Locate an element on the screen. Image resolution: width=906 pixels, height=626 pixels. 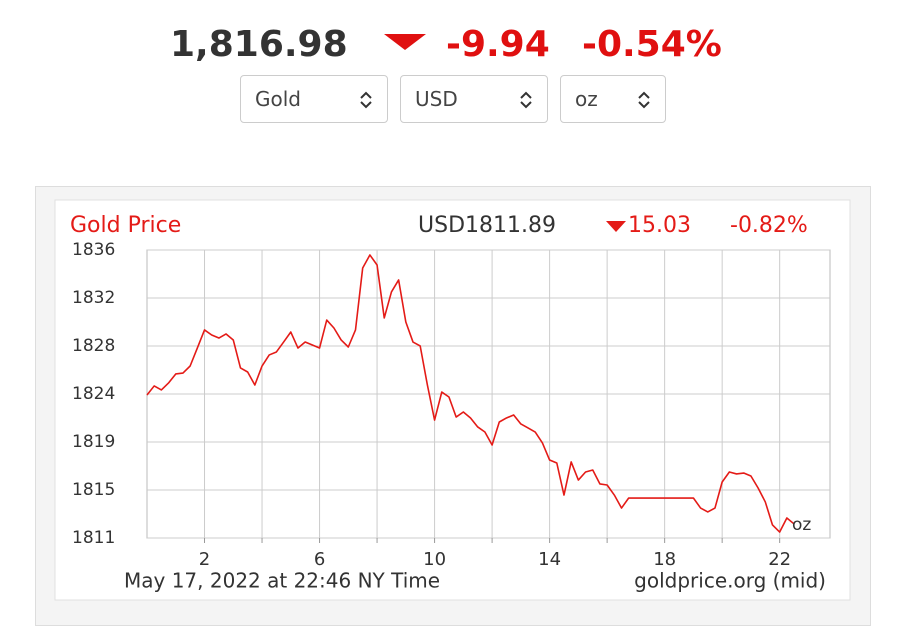
unit-label: oz is located at coordinates (801, 525).